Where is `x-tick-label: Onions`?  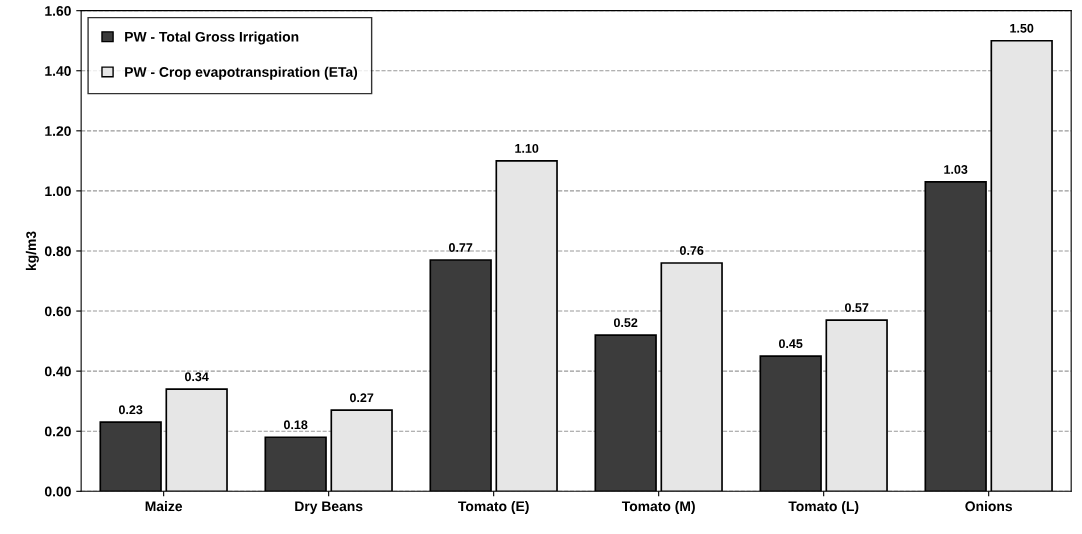
x-tick-label: Onions is located at coordinates (989, 506).